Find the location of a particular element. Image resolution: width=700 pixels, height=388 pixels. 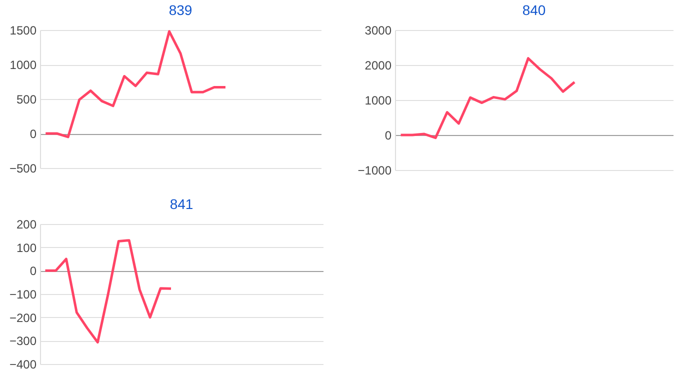

y-tick-label: −100 is located at coordinates (23, 295).